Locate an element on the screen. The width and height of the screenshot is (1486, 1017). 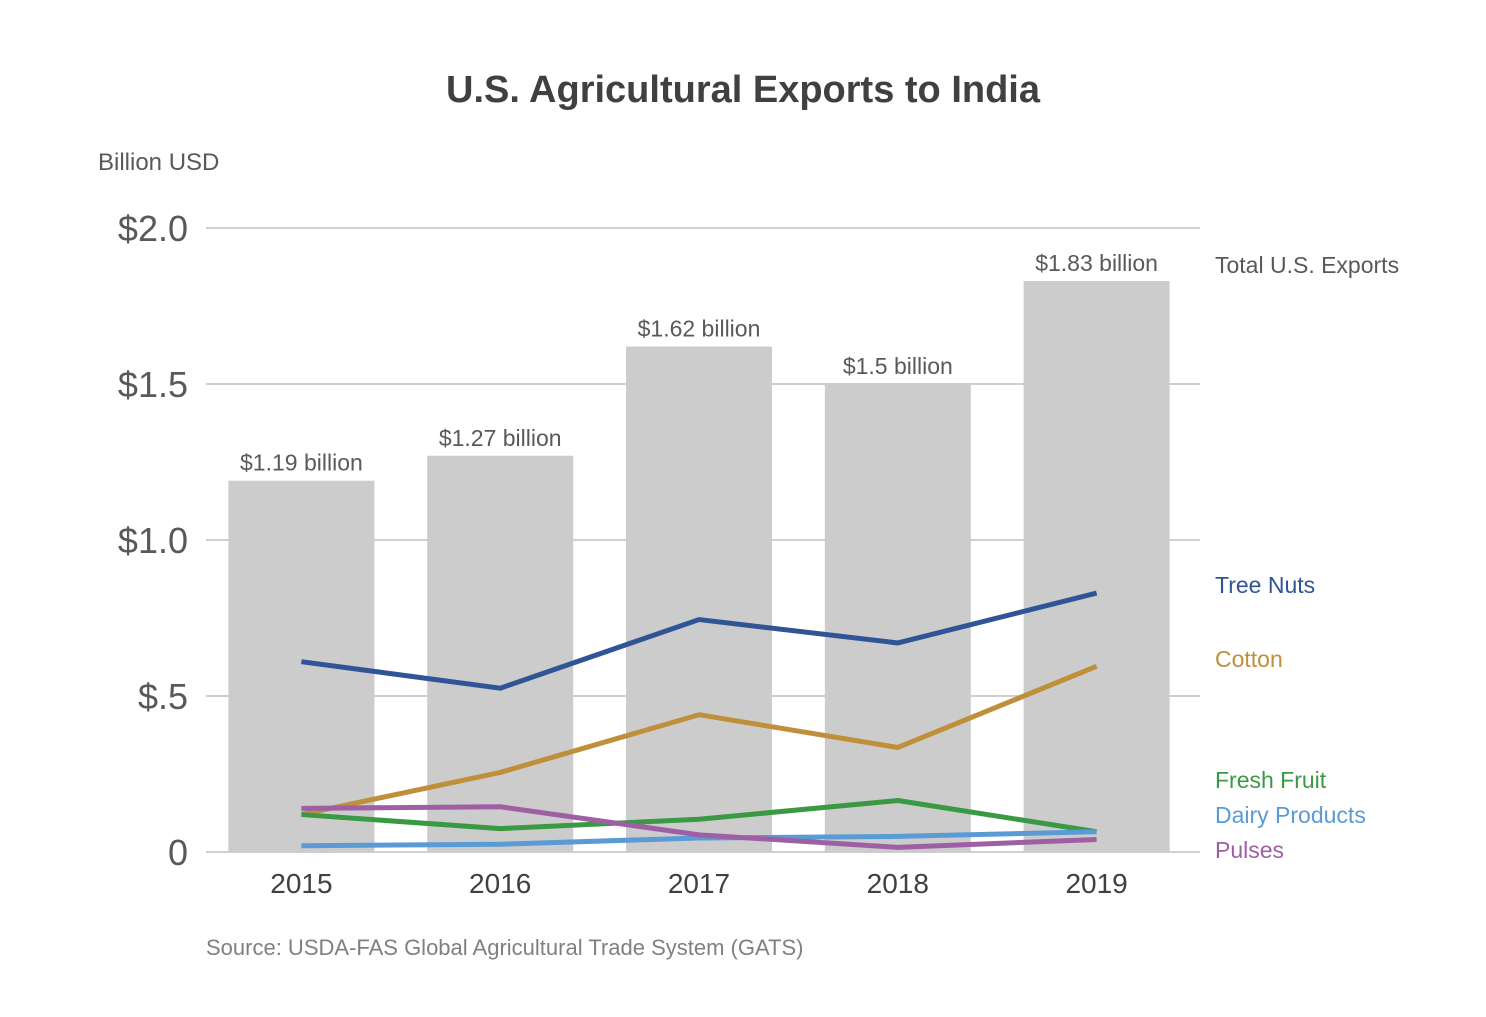
line-series-cotton is located at coordinates (699, 741).